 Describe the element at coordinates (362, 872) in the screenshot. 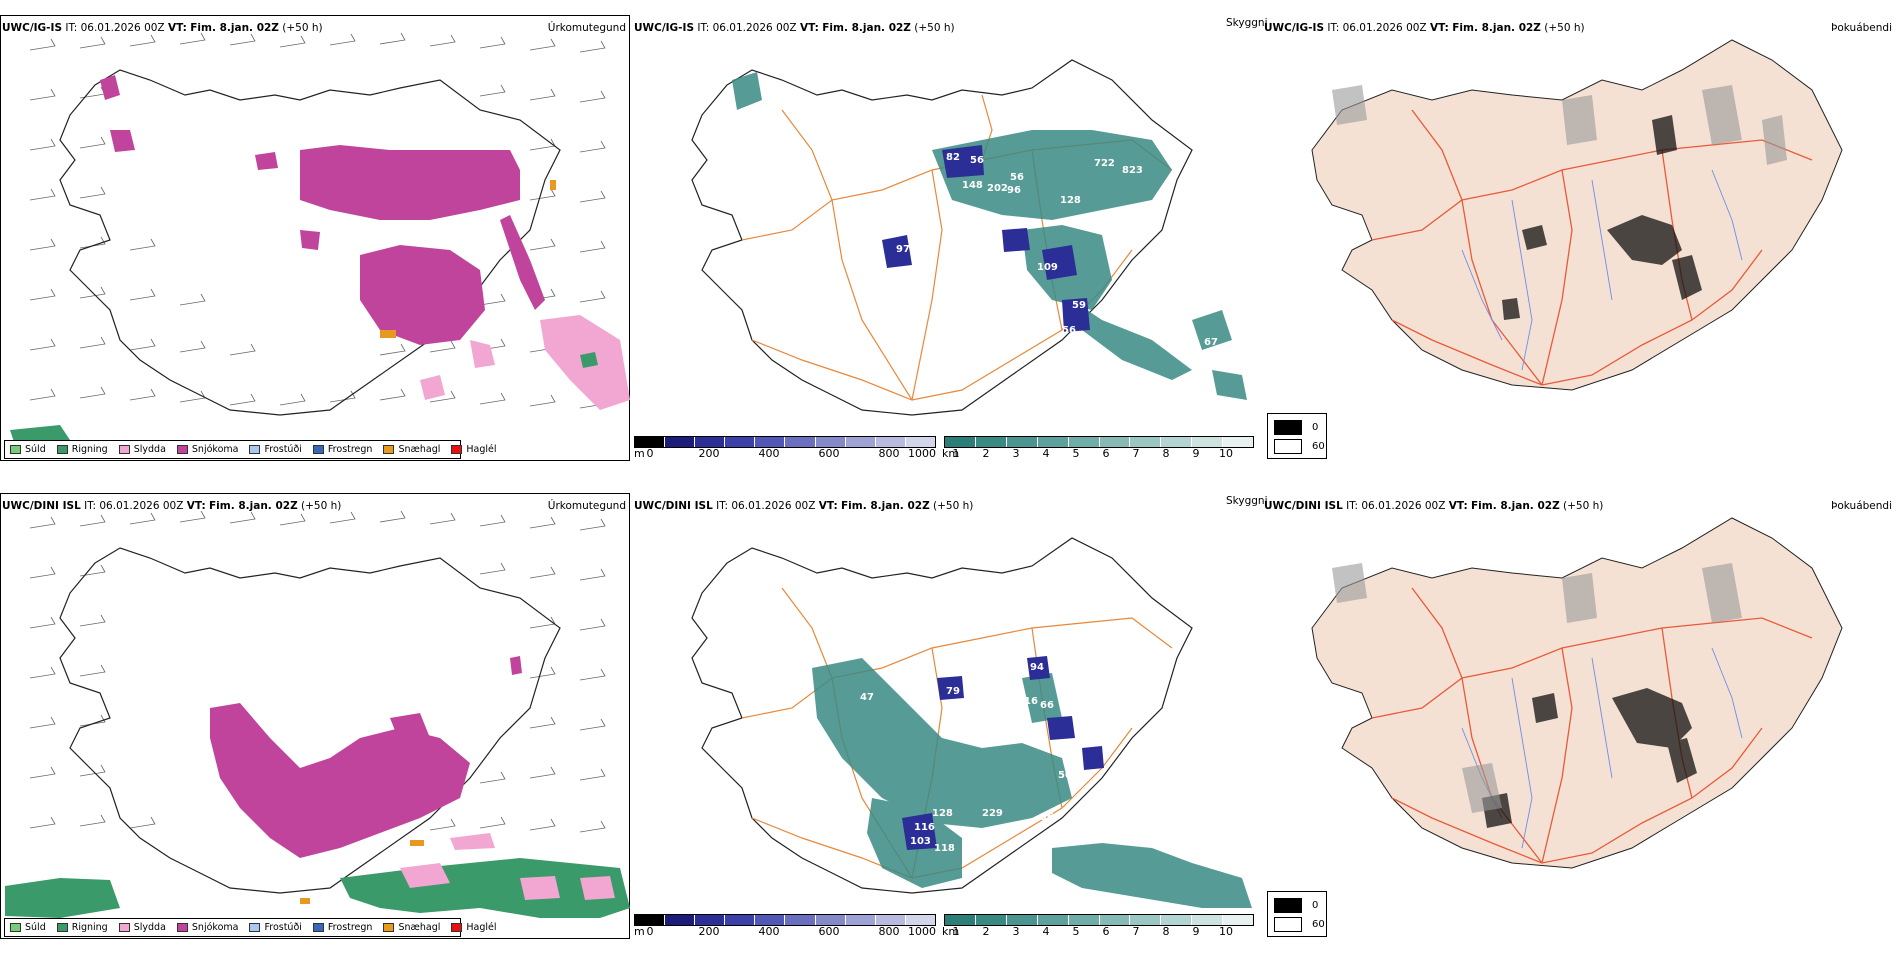

I see `ice-pellets` at that location.